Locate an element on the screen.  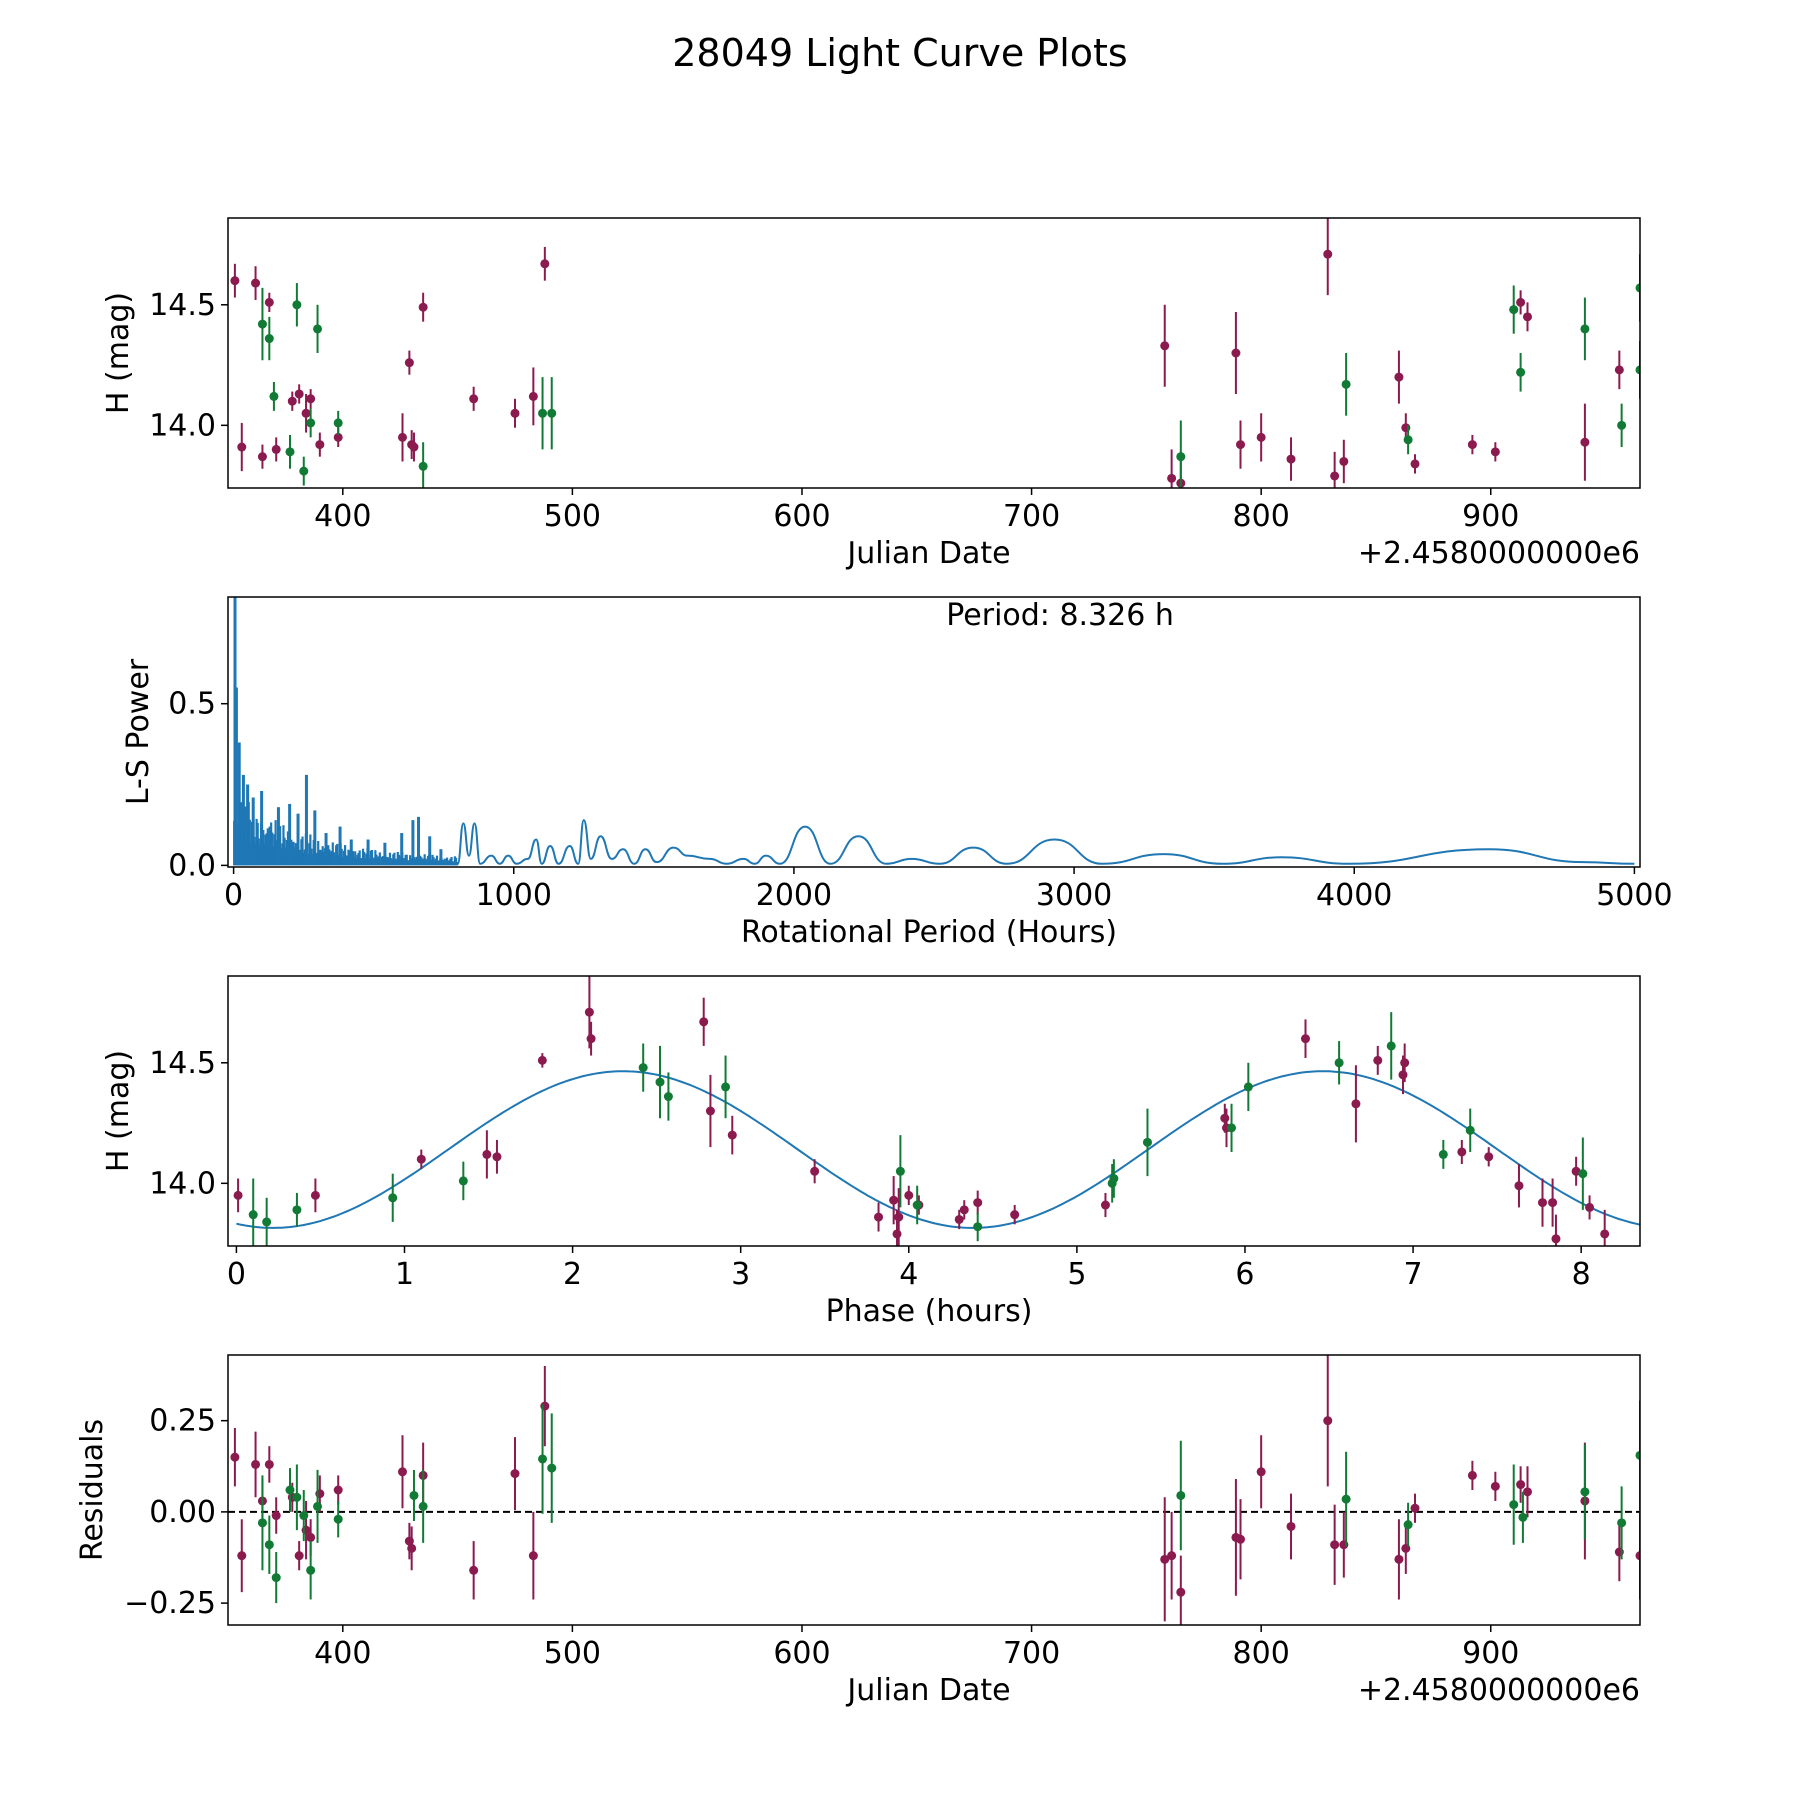
axes-frame is located at coordinates (934, 1111).